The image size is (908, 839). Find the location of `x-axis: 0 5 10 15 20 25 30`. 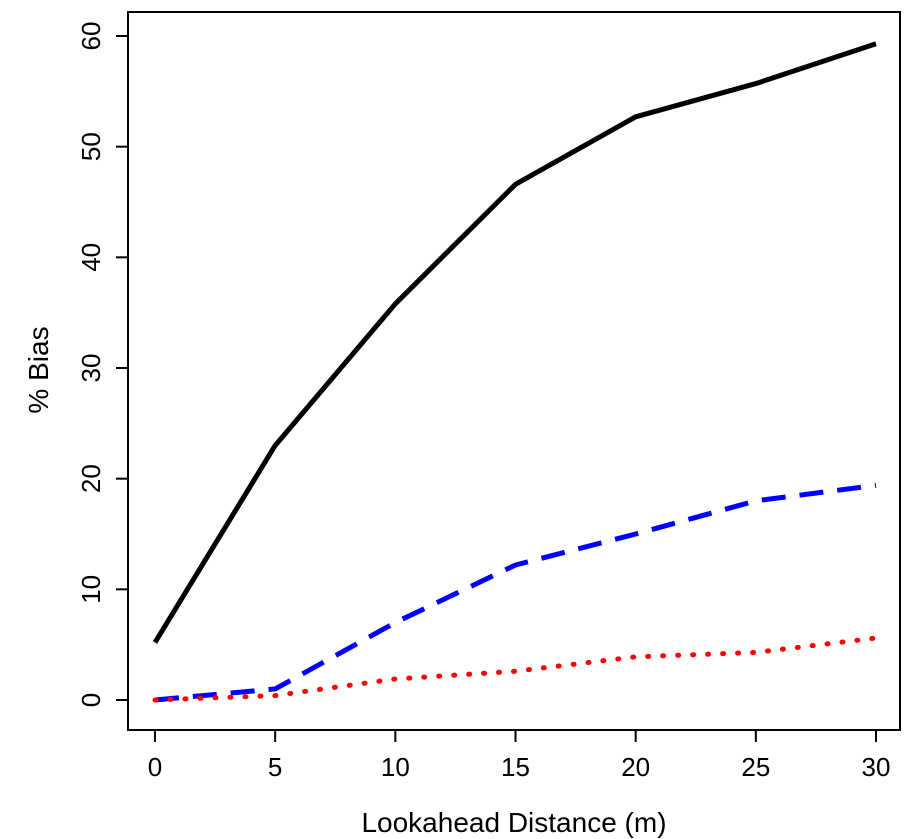

x-axis: 0 5 10 15 20 25 30 is located at coordinates (519, 756).